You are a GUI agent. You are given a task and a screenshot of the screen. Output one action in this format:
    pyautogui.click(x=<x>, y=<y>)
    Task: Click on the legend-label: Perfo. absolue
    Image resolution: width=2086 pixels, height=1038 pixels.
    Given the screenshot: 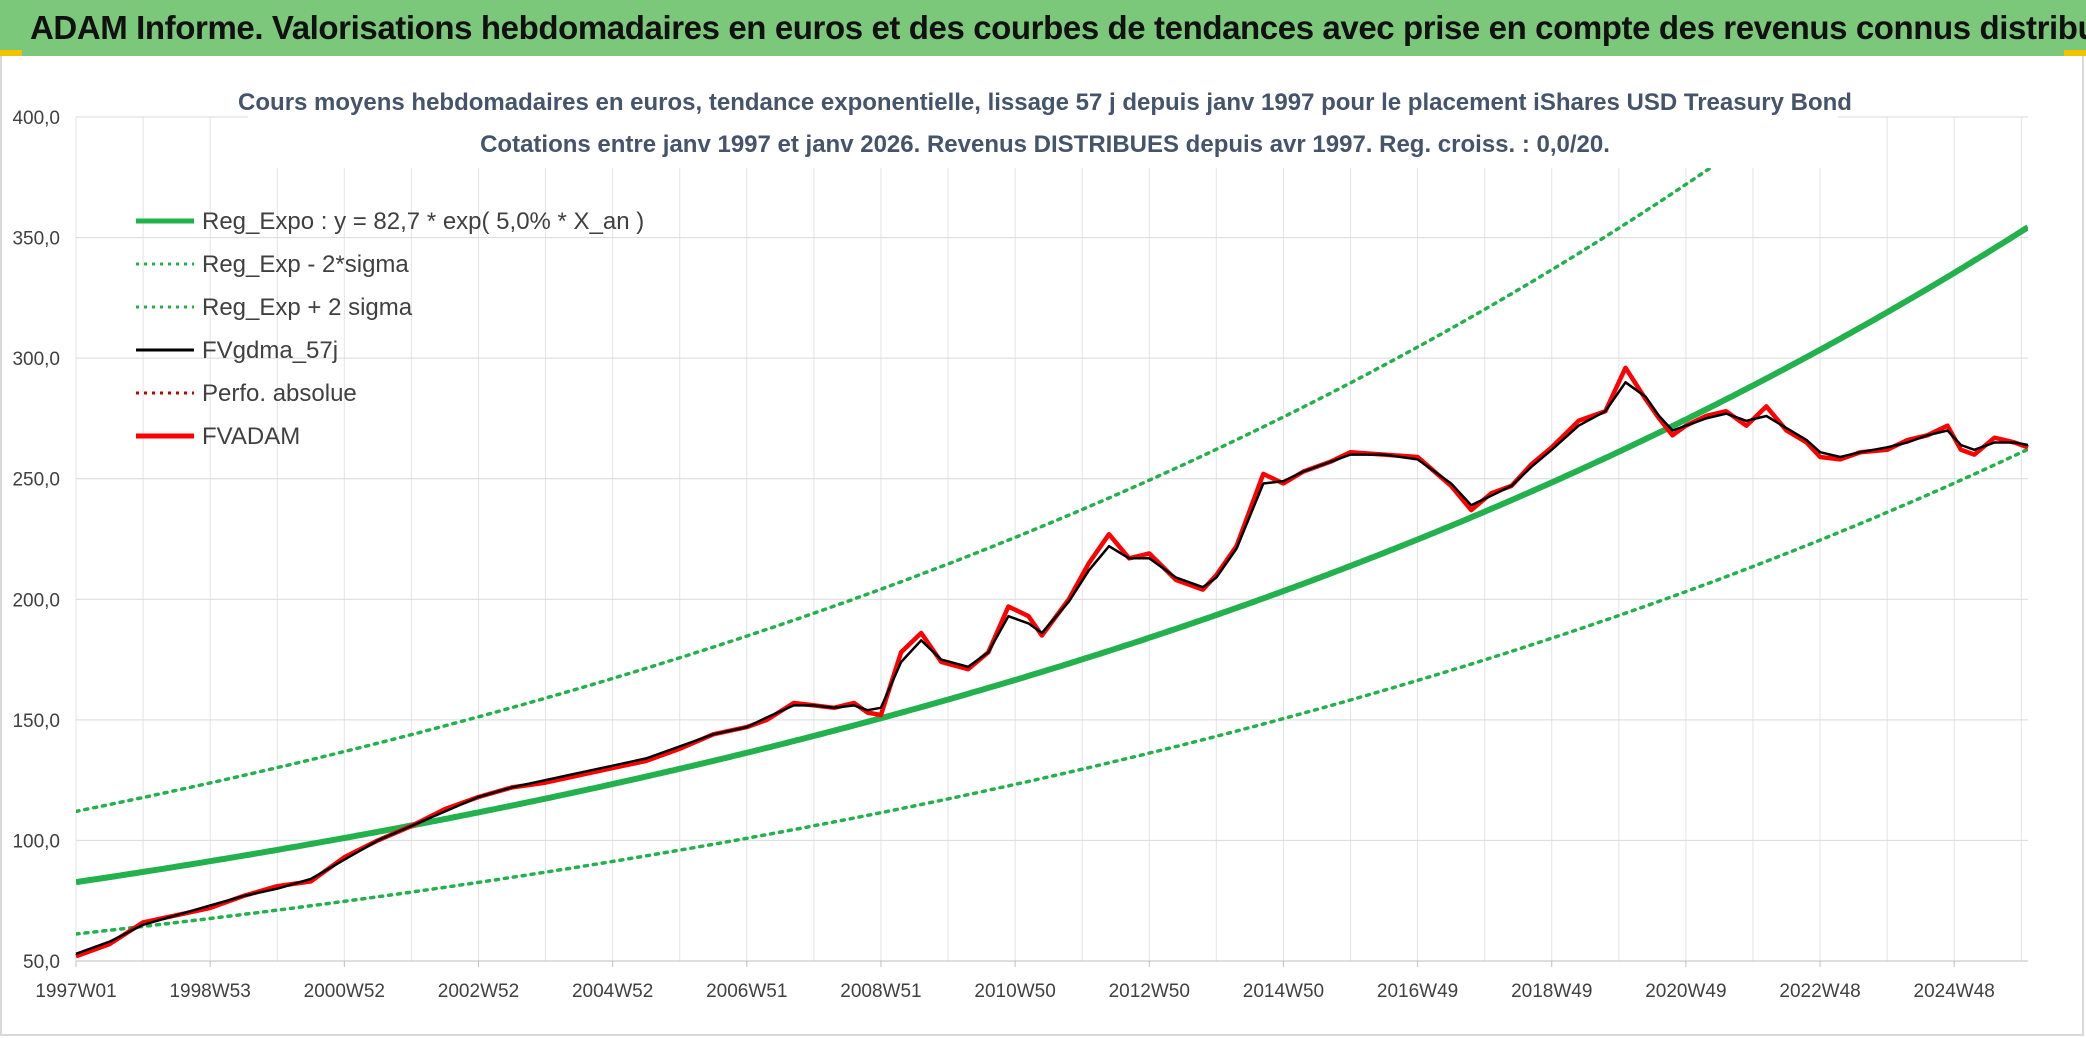 What is the action you would take?
    pyautogui.click(x=279, y=393)
    